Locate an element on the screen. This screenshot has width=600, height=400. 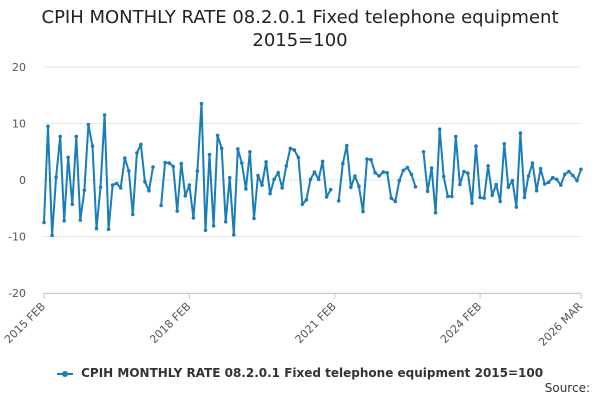
y-tick-label: -20 is located at coordinates (17, 293).